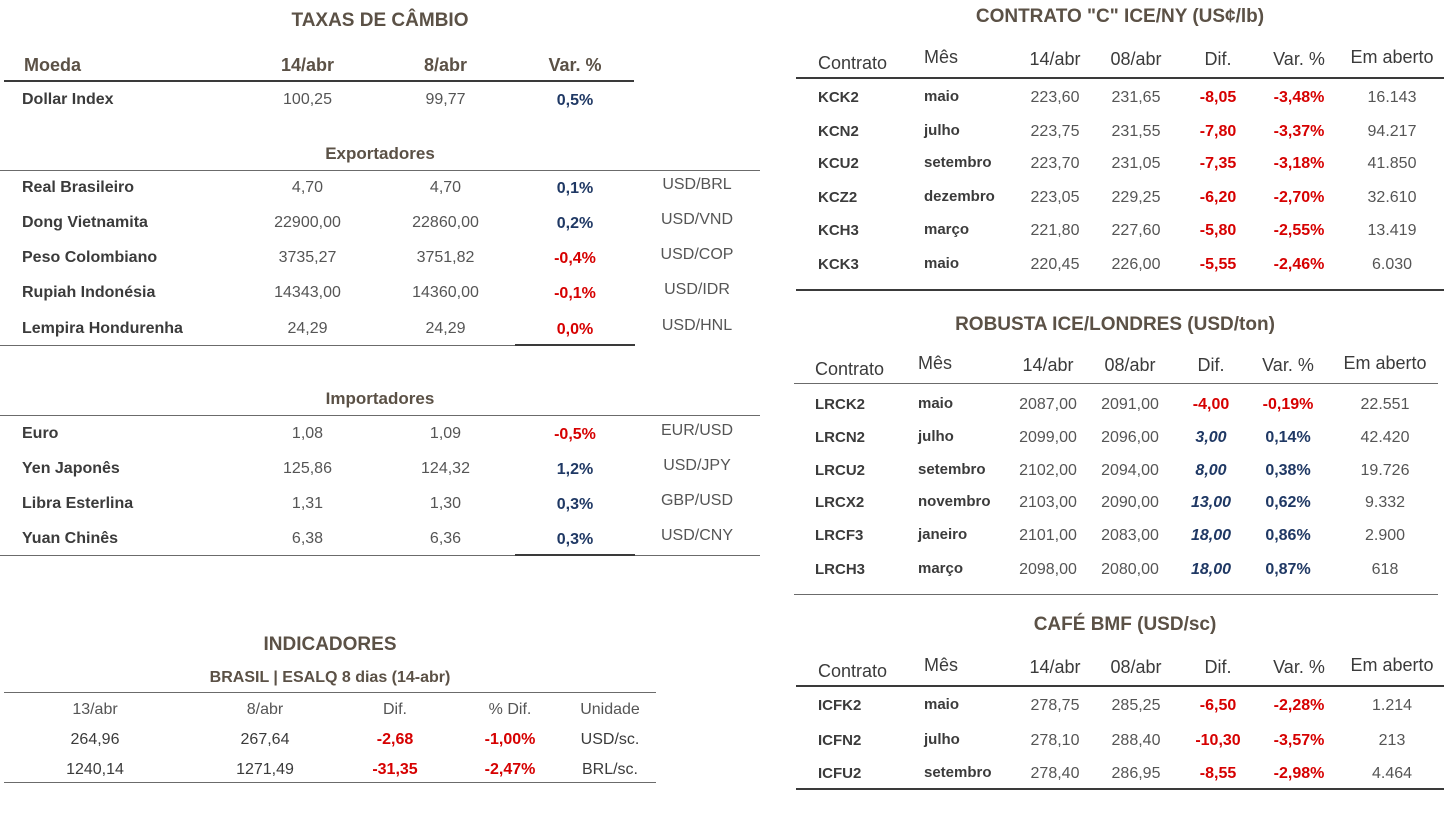 This screenshot has height=814, width=1449. What do you see at coordinates (1288, 404) in the screenshot?
I see `contract-var: -0,19%` at bounding box center [1288, 404].